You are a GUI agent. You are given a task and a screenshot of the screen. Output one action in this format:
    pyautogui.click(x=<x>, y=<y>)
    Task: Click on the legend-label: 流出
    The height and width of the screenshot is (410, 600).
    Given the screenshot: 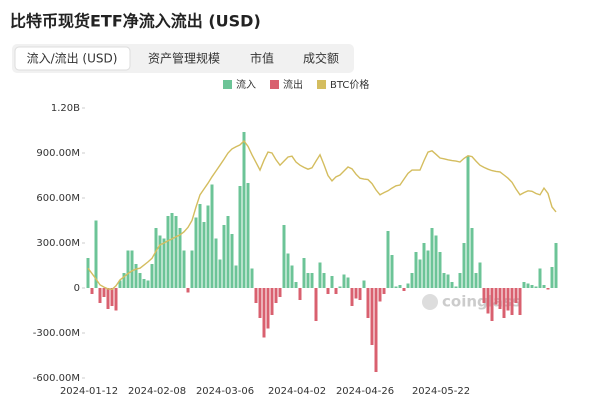 What is the action you would take?
    pyautogui.click(x=293, y=84)
    